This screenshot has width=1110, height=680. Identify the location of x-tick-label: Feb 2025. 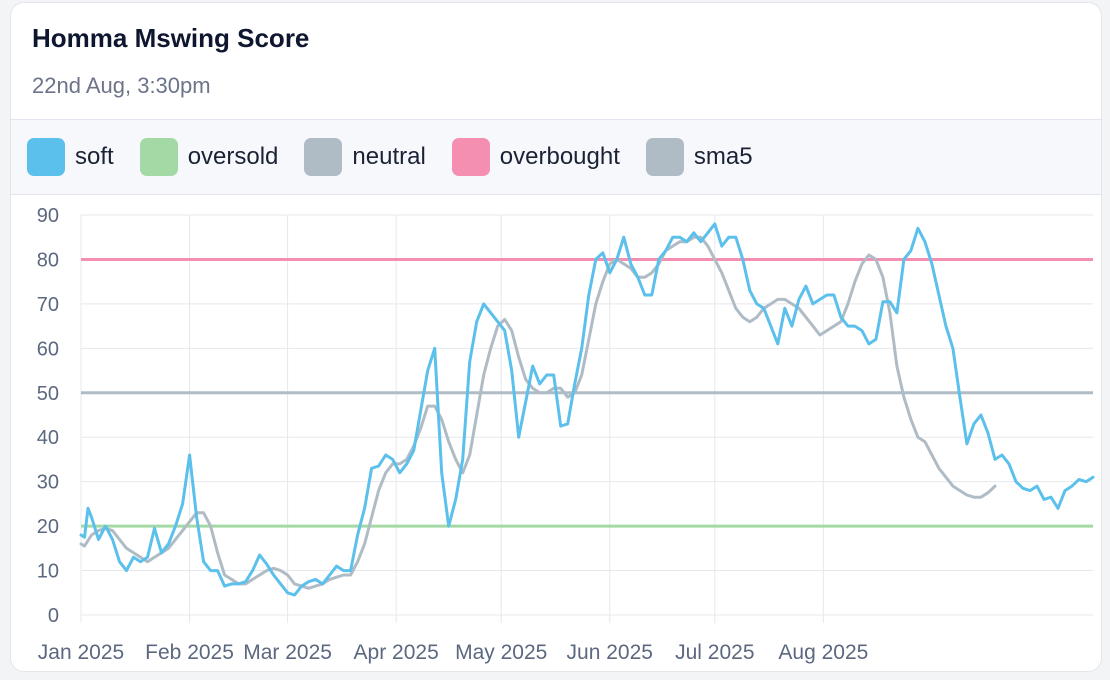
(189, 652).